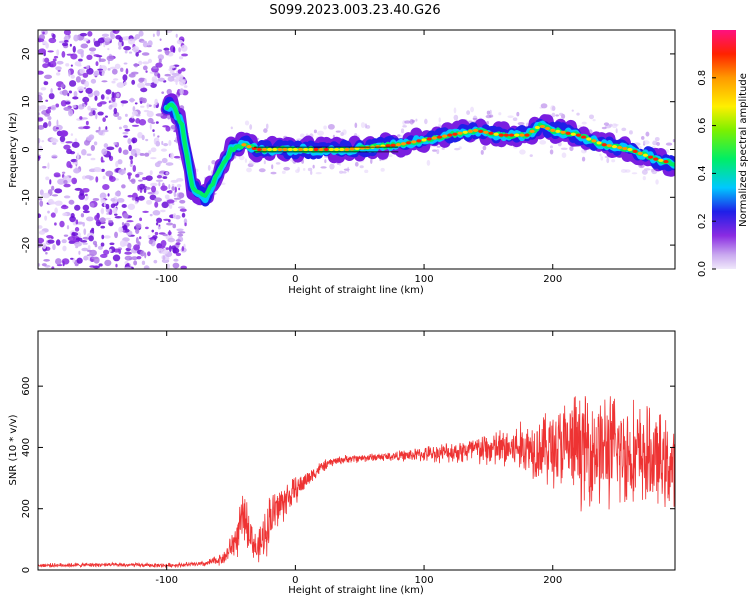 The image size is (750, 600). I want to click on colorbar-gradient, so click(724, 149).